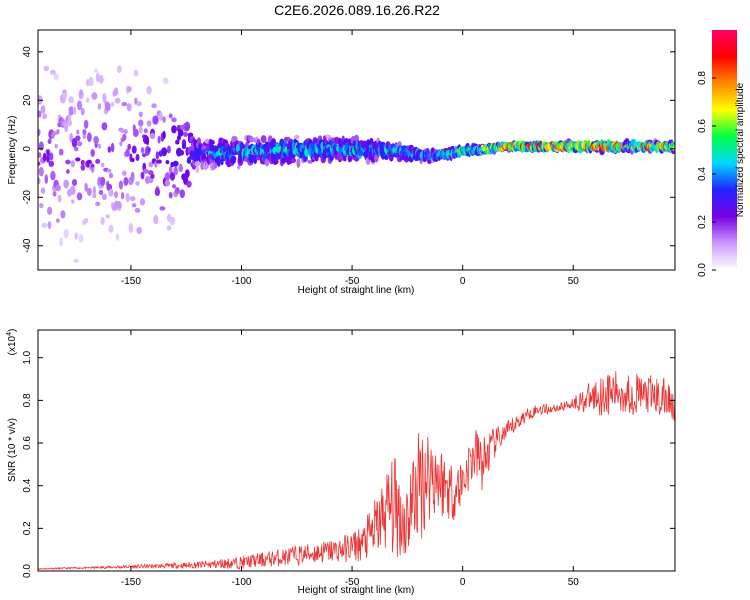  I want to click on snr-x-label: Height of straight line (km), so click(356, 590).